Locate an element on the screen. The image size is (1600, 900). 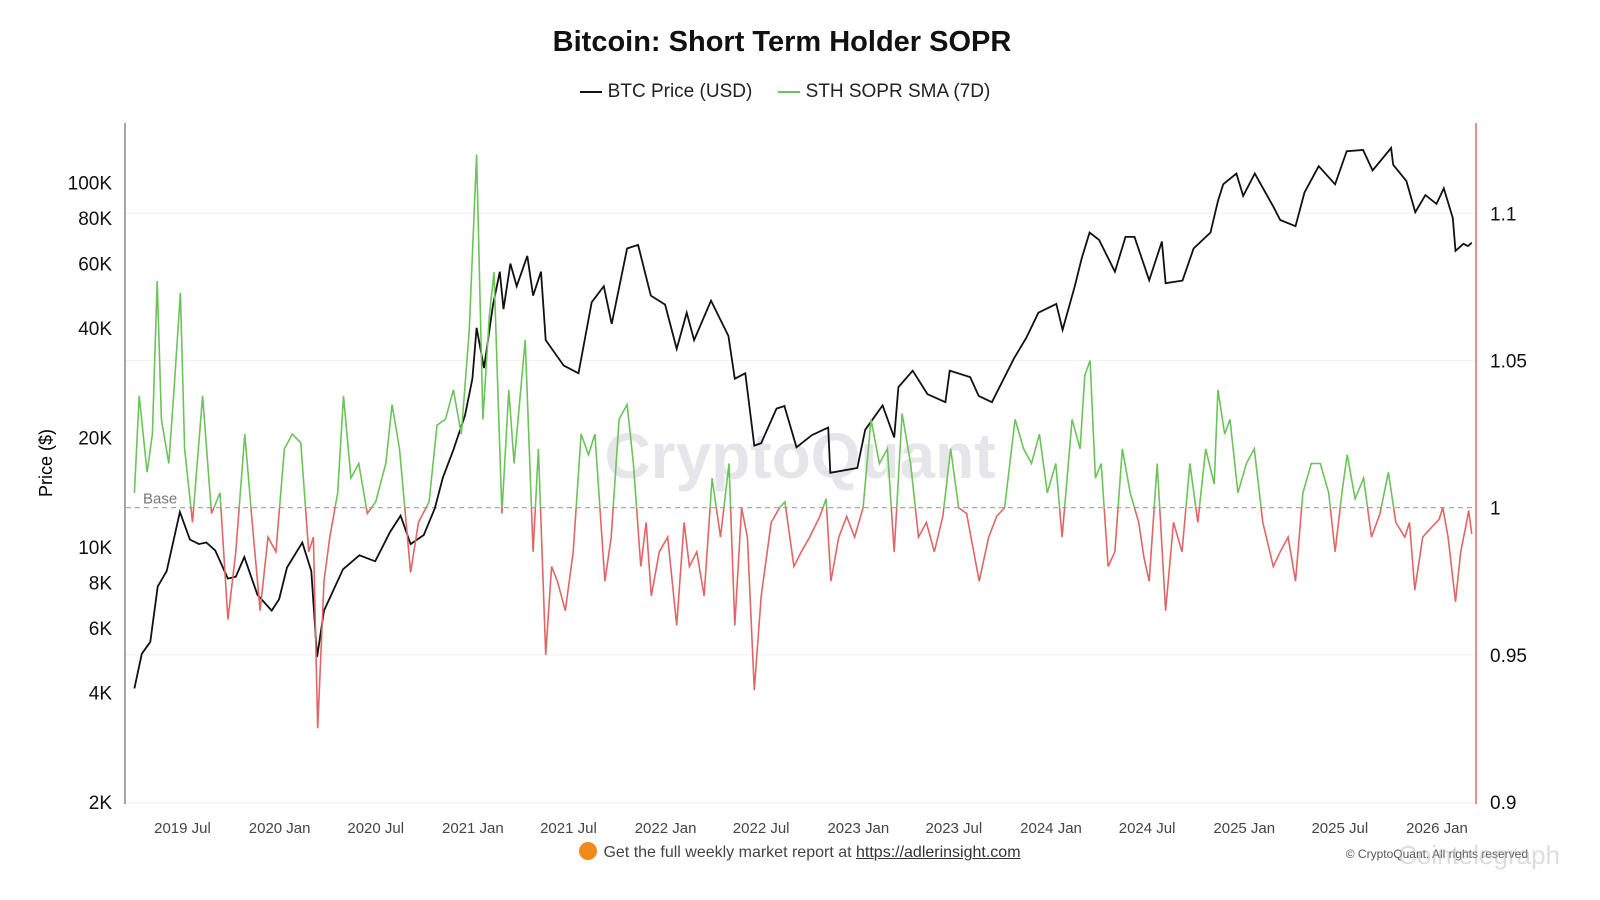
left-tick-label: 20K is located at coordinates (95, 438).